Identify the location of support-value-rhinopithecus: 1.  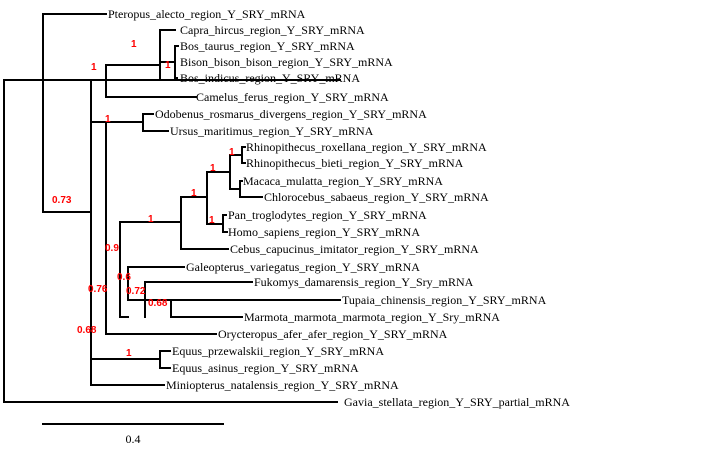
(232, 152).